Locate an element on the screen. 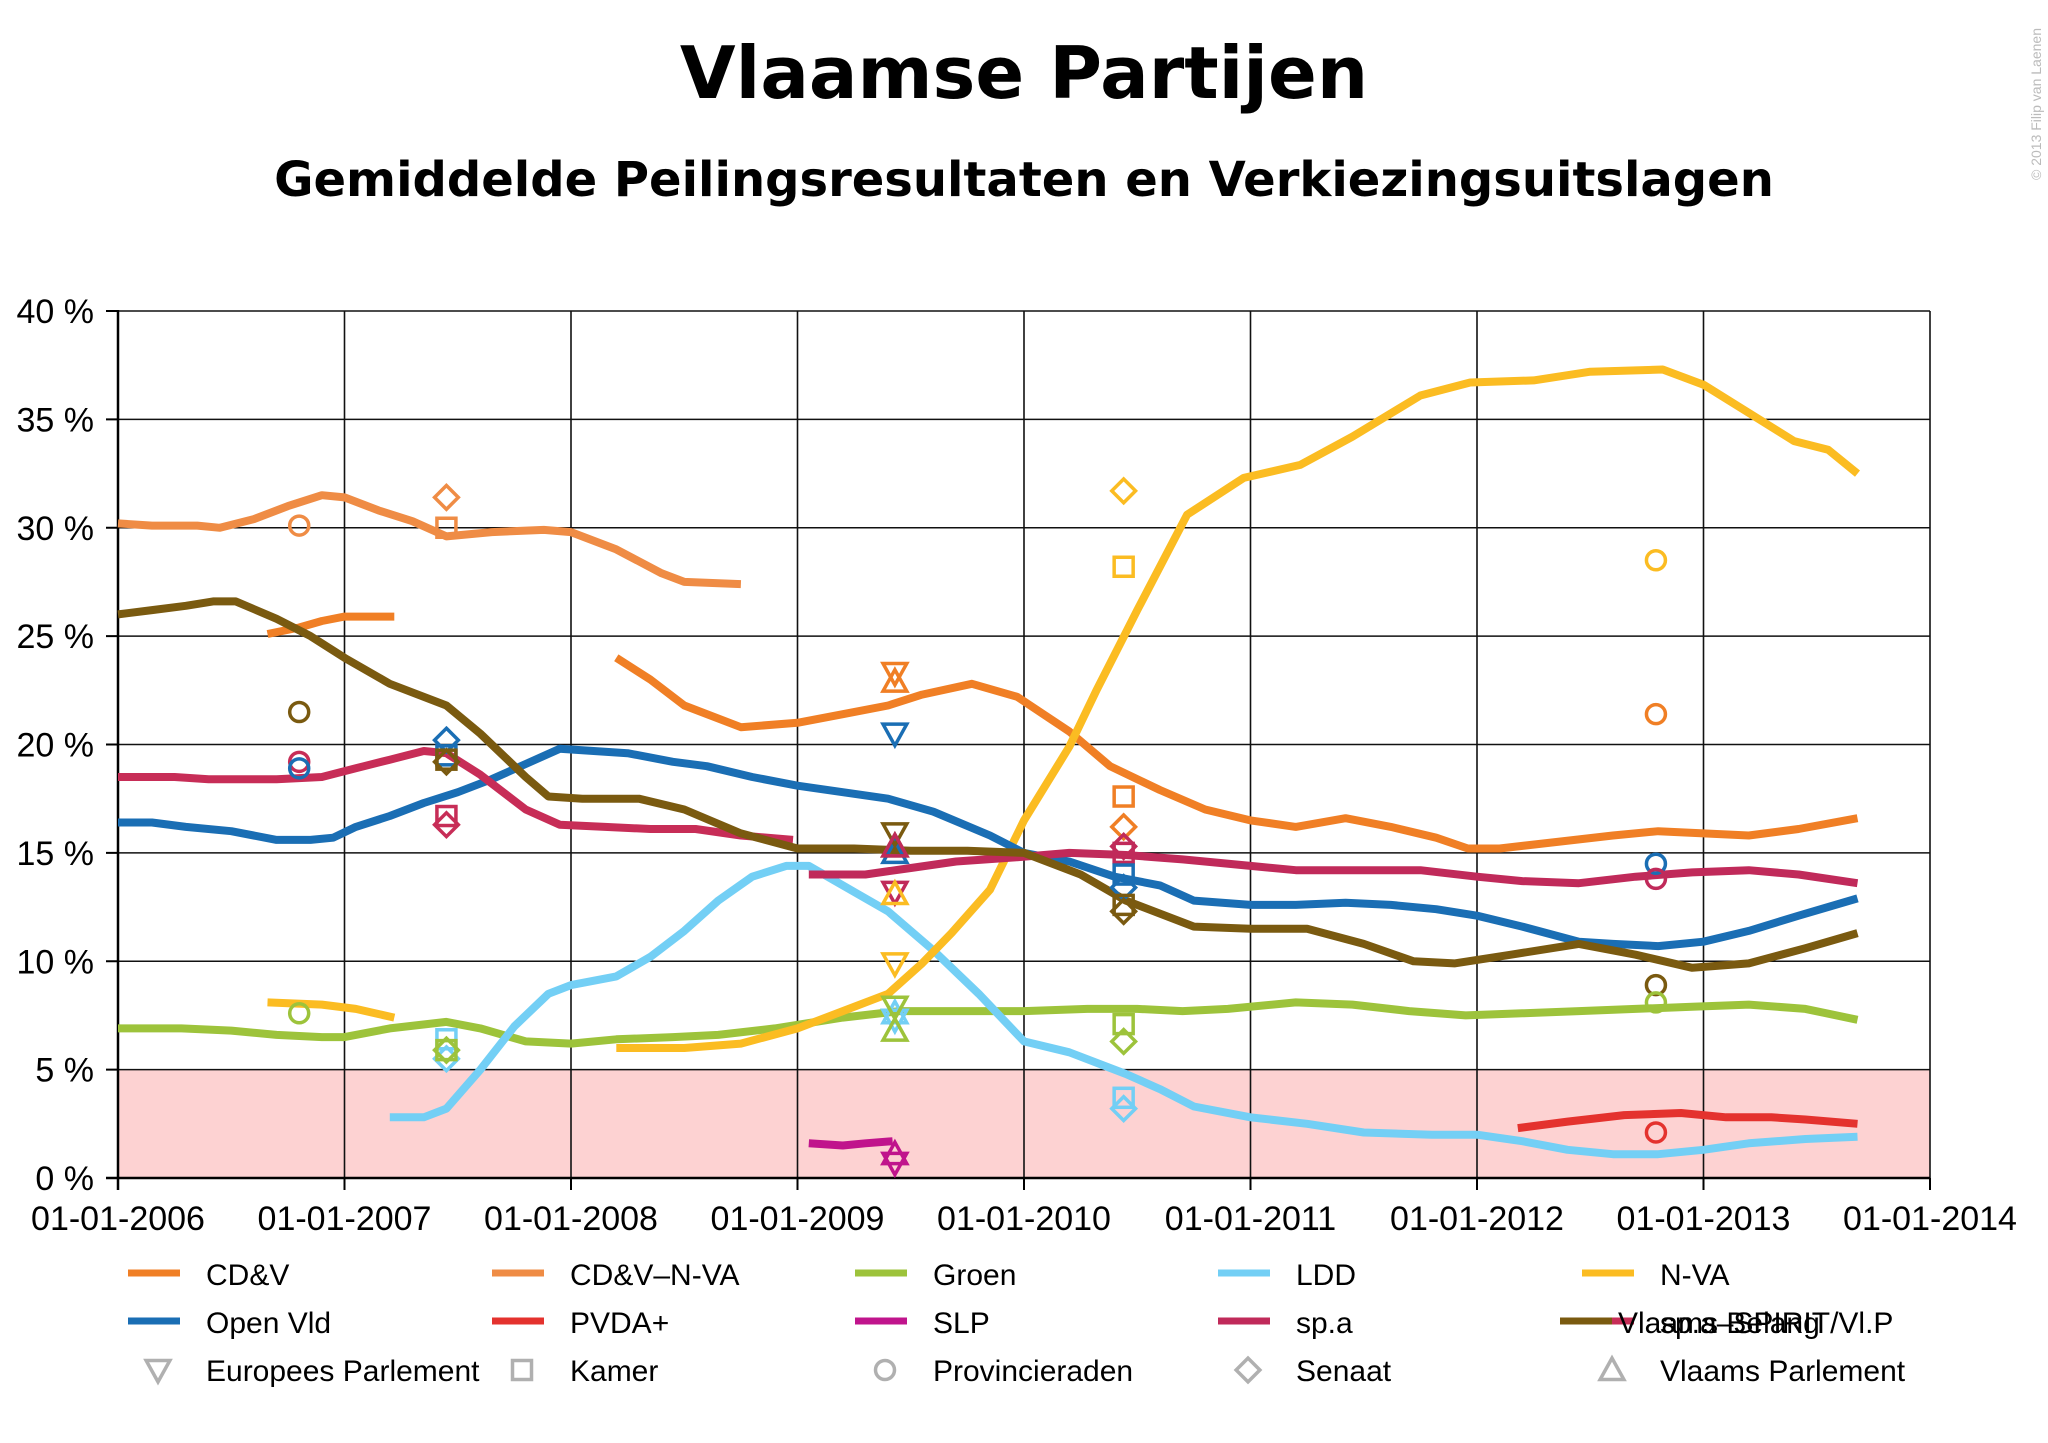 The width and height of the screenshot is (2048, 1443). legend-marker-europees-parlement is located at coordinates (158, 1372).